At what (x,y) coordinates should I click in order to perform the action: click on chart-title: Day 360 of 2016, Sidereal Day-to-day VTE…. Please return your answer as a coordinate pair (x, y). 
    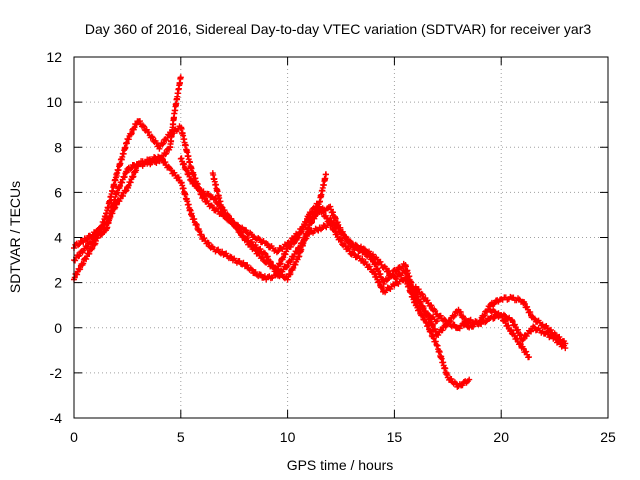
    Looking at the image, I should click on (338, 29).